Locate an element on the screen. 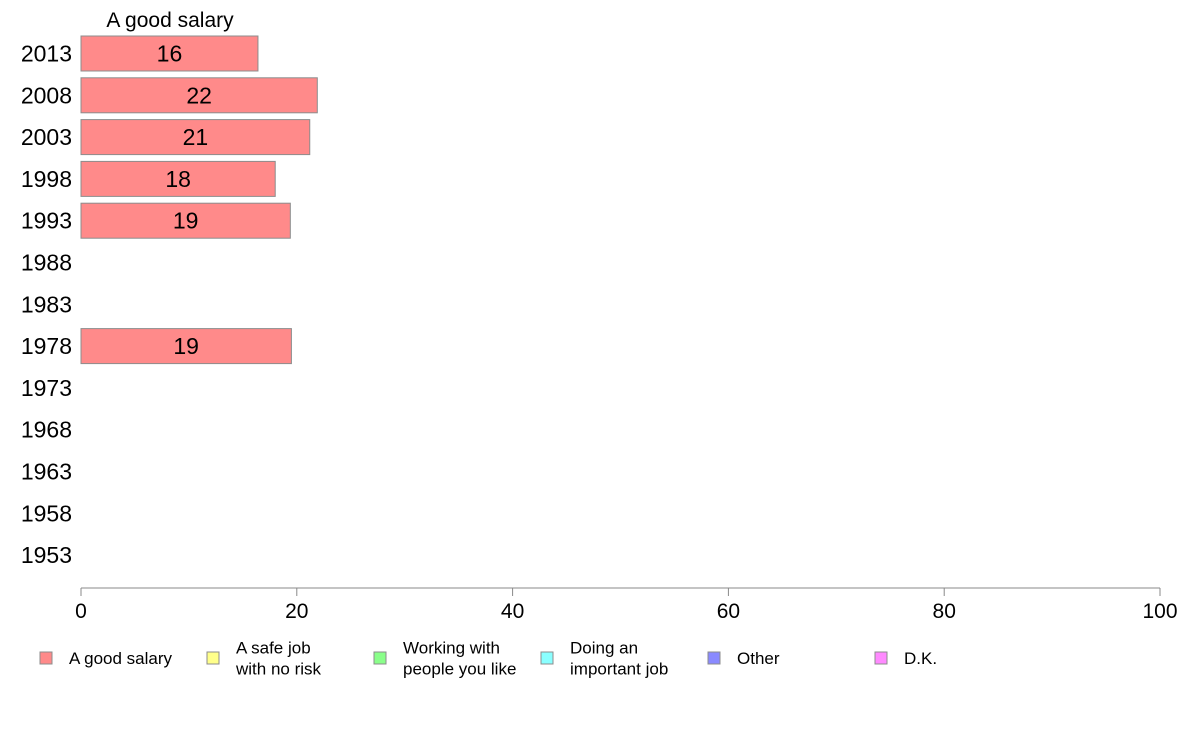  bar-value-label: 21 is located at coordinates (196, 137).